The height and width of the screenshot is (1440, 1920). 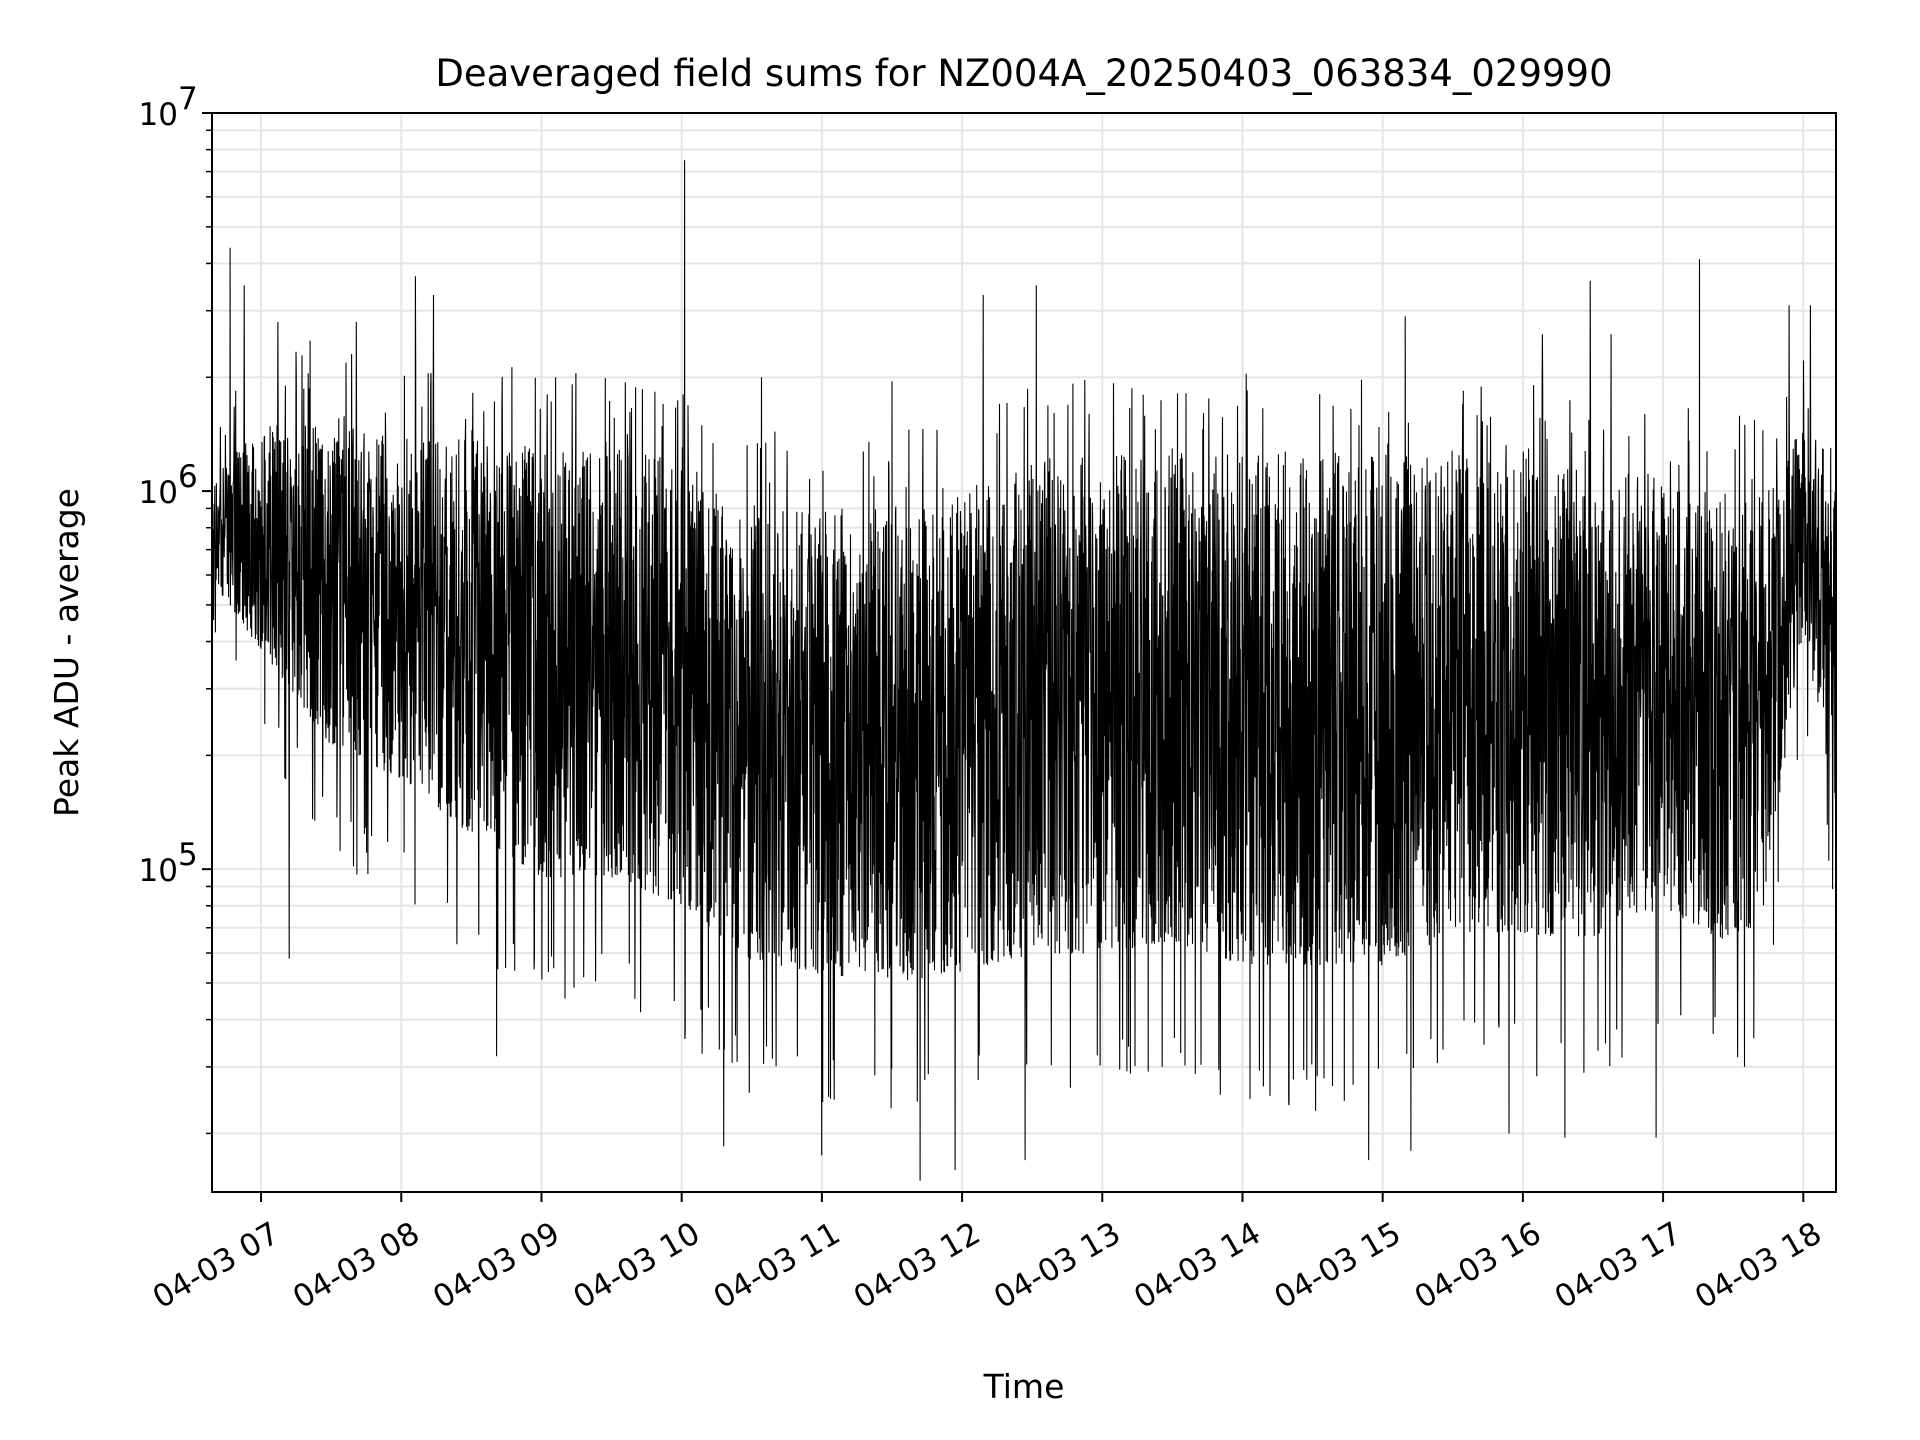 I want to click on y-tick-exponent: 6, so click(x=188, y=477).